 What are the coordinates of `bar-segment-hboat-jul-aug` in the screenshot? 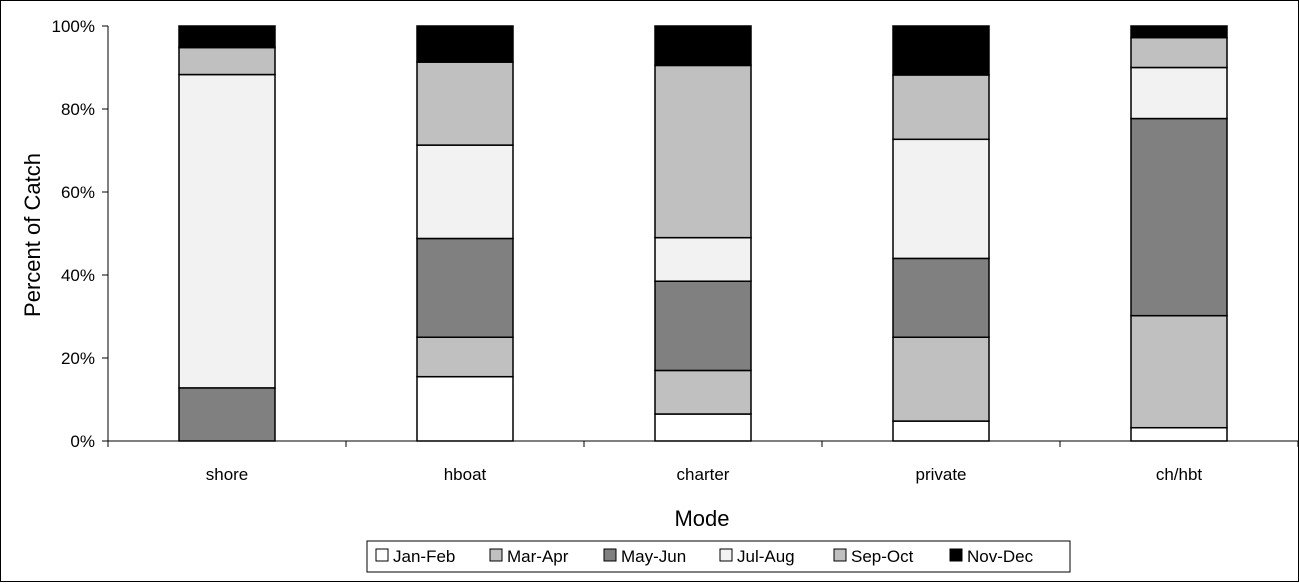 It's located at (465, 192).